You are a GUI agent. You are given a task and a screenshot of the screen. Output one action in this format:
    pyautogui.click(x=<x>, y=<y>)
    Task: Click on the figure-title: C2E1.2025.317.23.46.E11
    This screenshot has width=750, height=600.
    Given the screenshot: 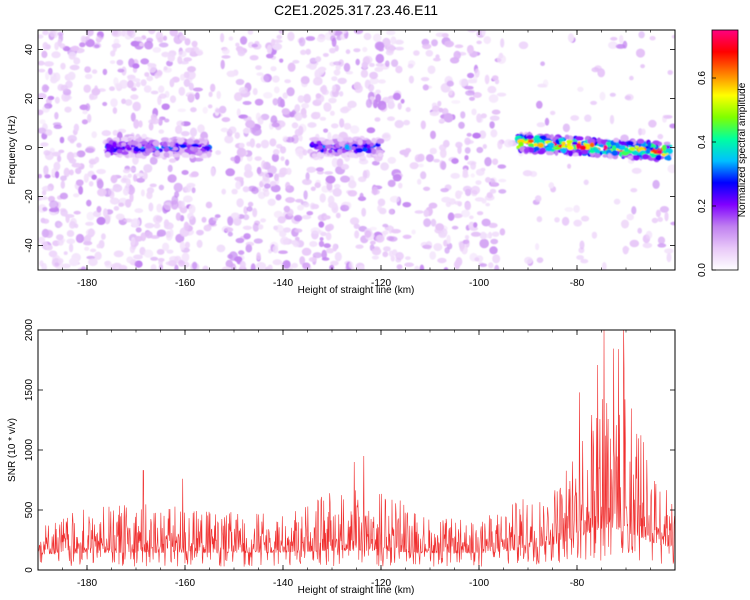 What is the action you would take?
    pyautogui.click(x=356, y=10)
    